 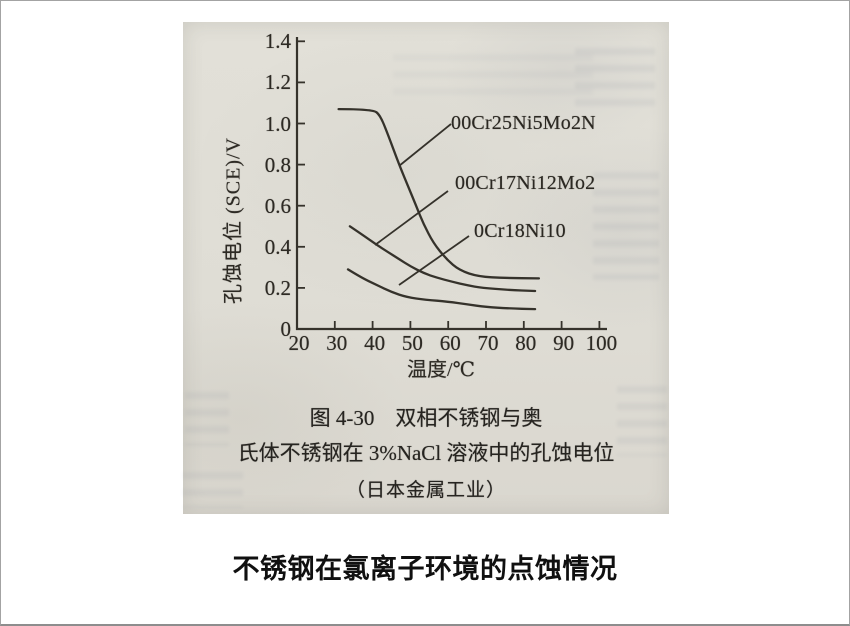 What do you see at coordinates (375, 343) in the screenshot?
I see `x-tick-label: 40` at bounding box center [375, 343].